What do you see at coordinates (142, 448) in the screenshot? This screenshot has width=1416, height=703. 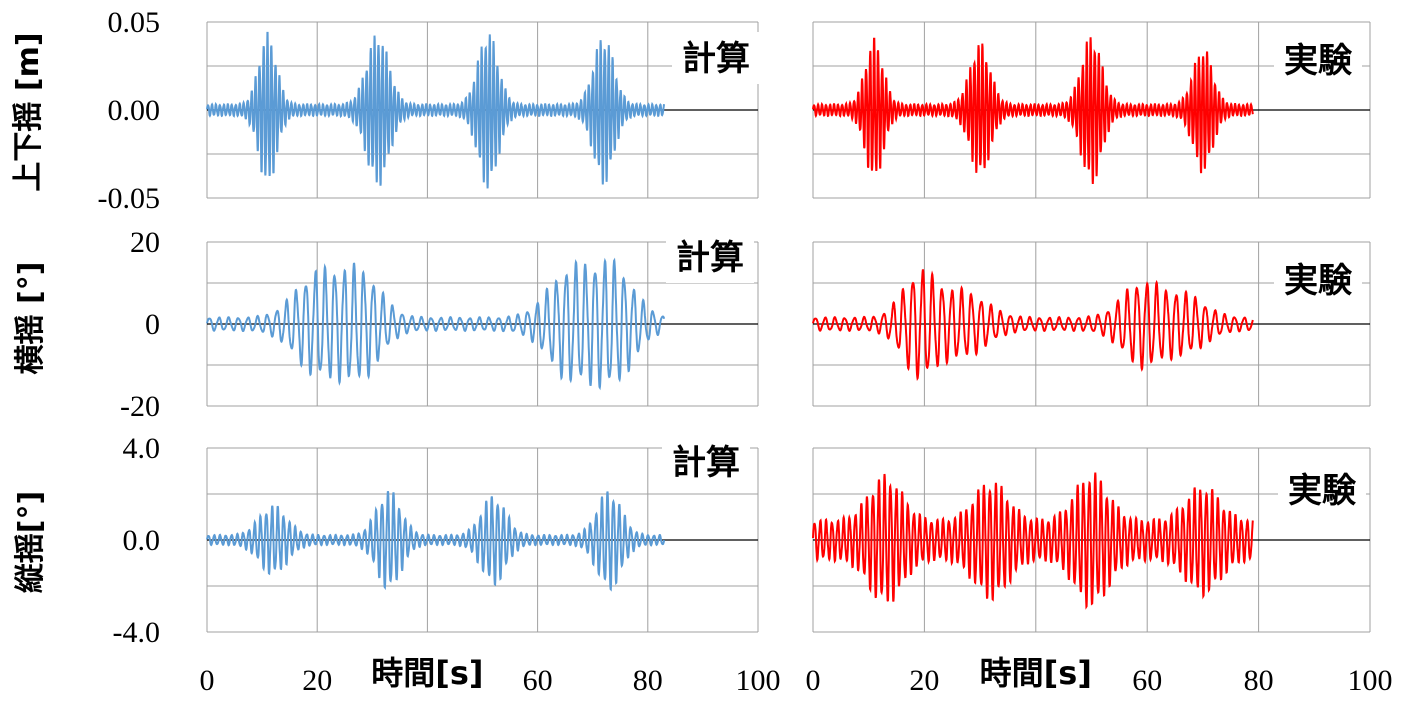 I see `y-tick-label: 4.0` at bounding box center [142, 448].